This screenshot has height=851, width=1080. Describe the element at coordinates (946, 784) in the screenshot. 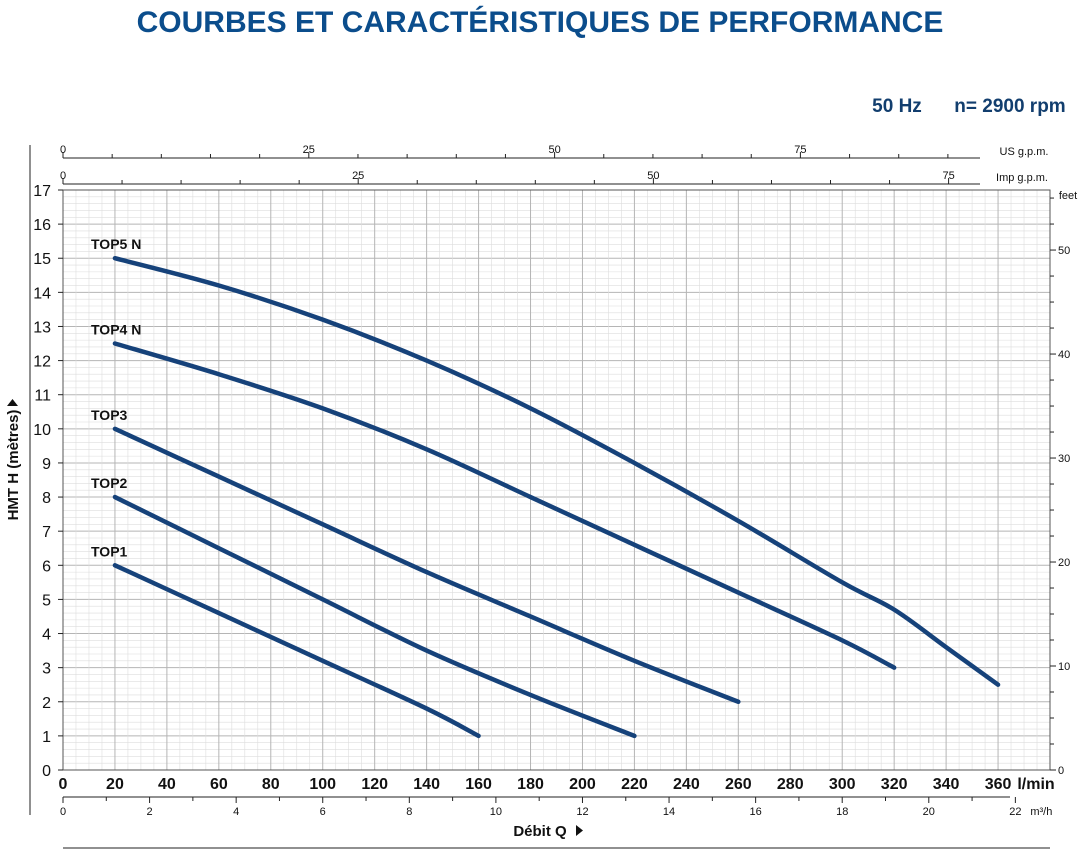

I see `x-tick-label: 340` at that location.